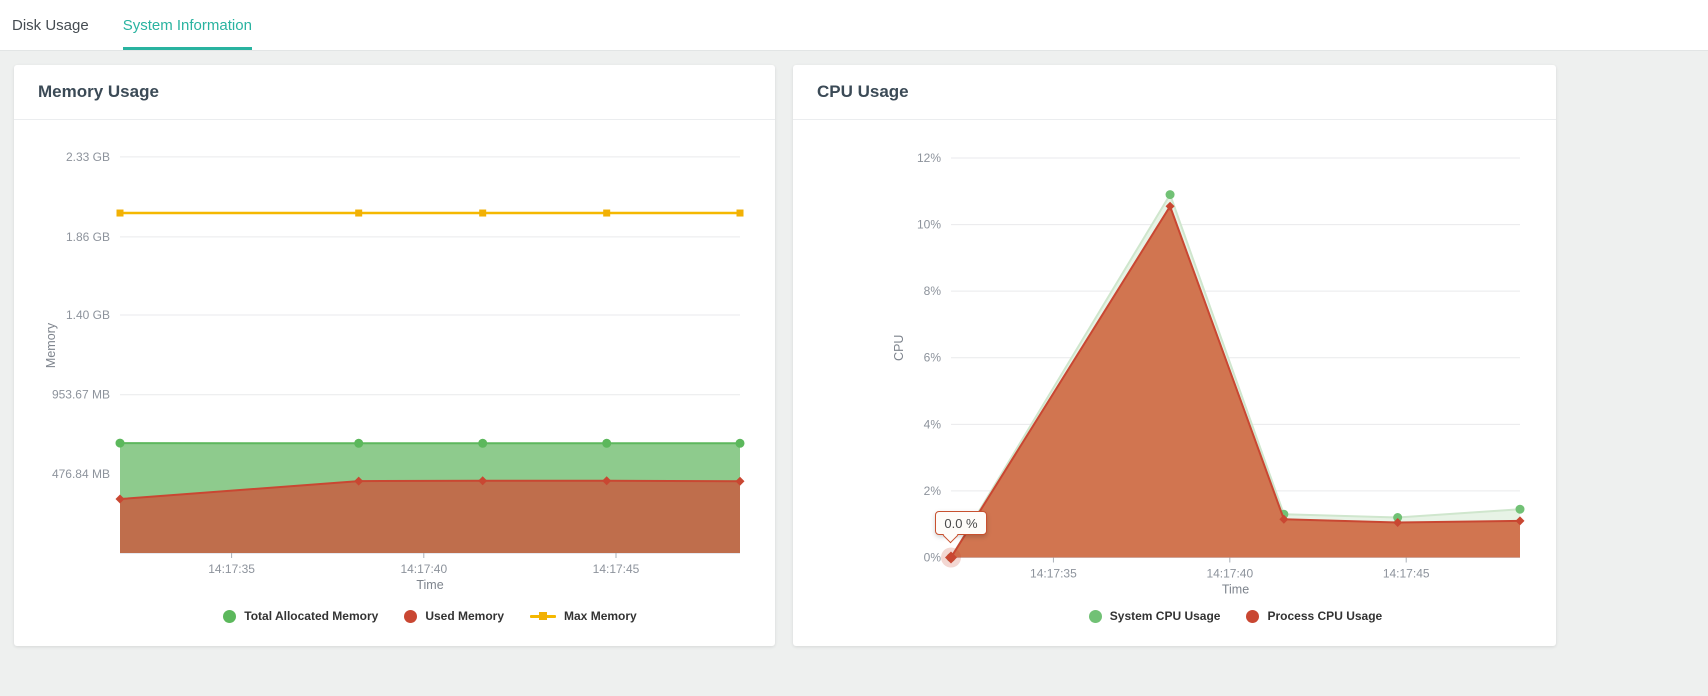 This screenshot has width=1708, height=696. I want to click on y-axis-tick-label: 4%, so click(933, 424).